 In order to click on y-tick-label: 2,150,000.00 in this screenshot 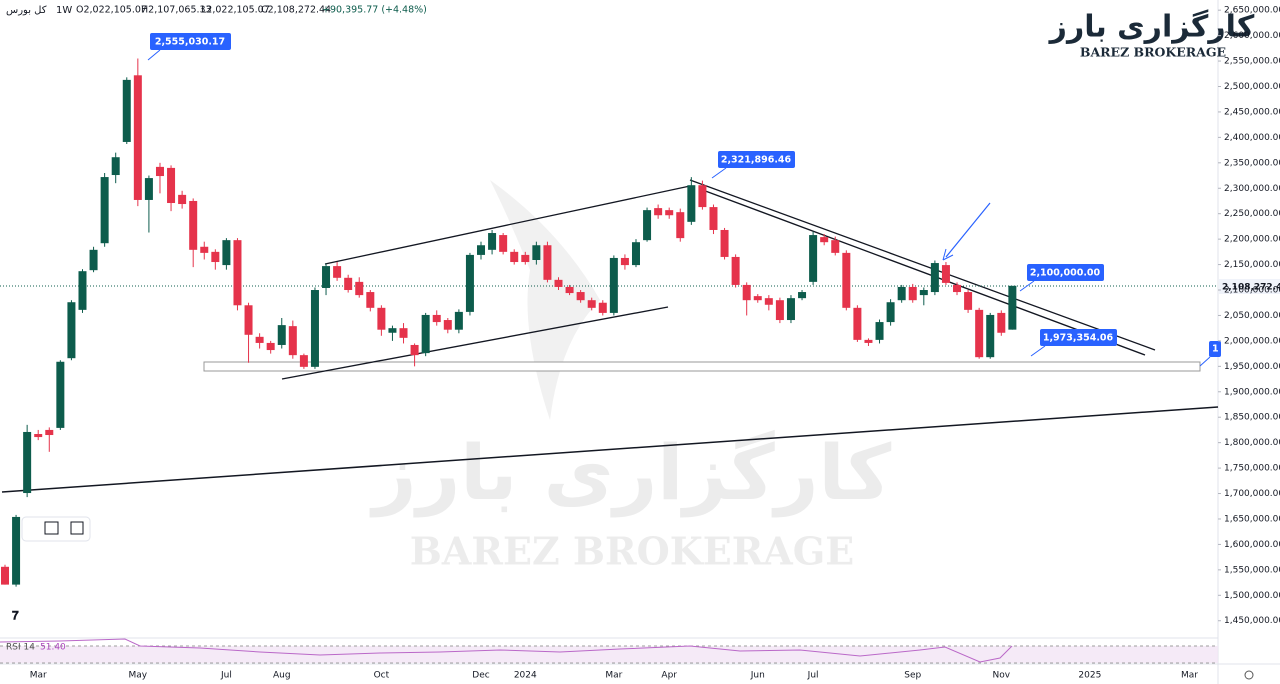, I will do `click(1252, 265)`.